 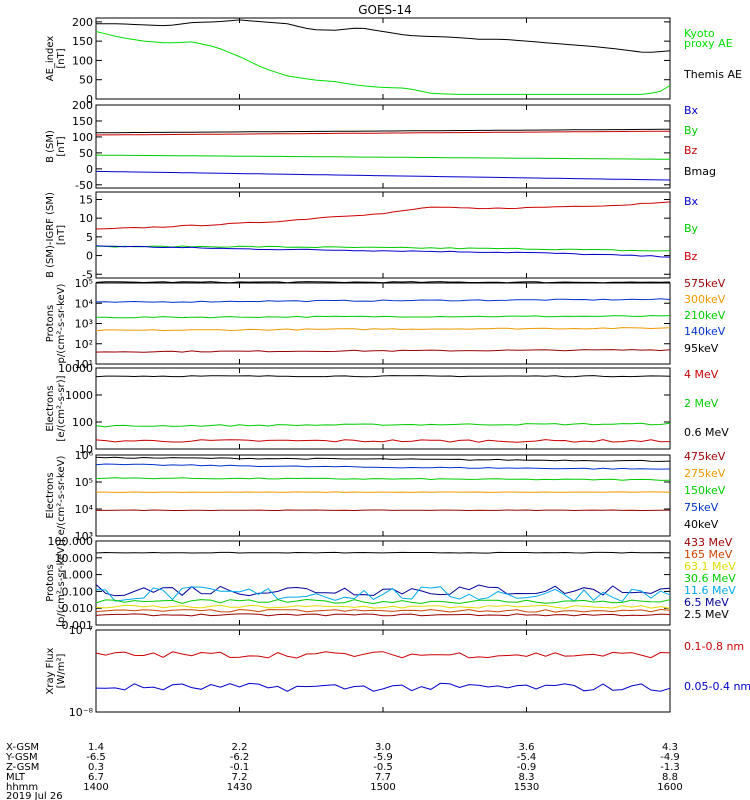 I want to click on x-row-value: 7.7, so click(x=383, y=777).